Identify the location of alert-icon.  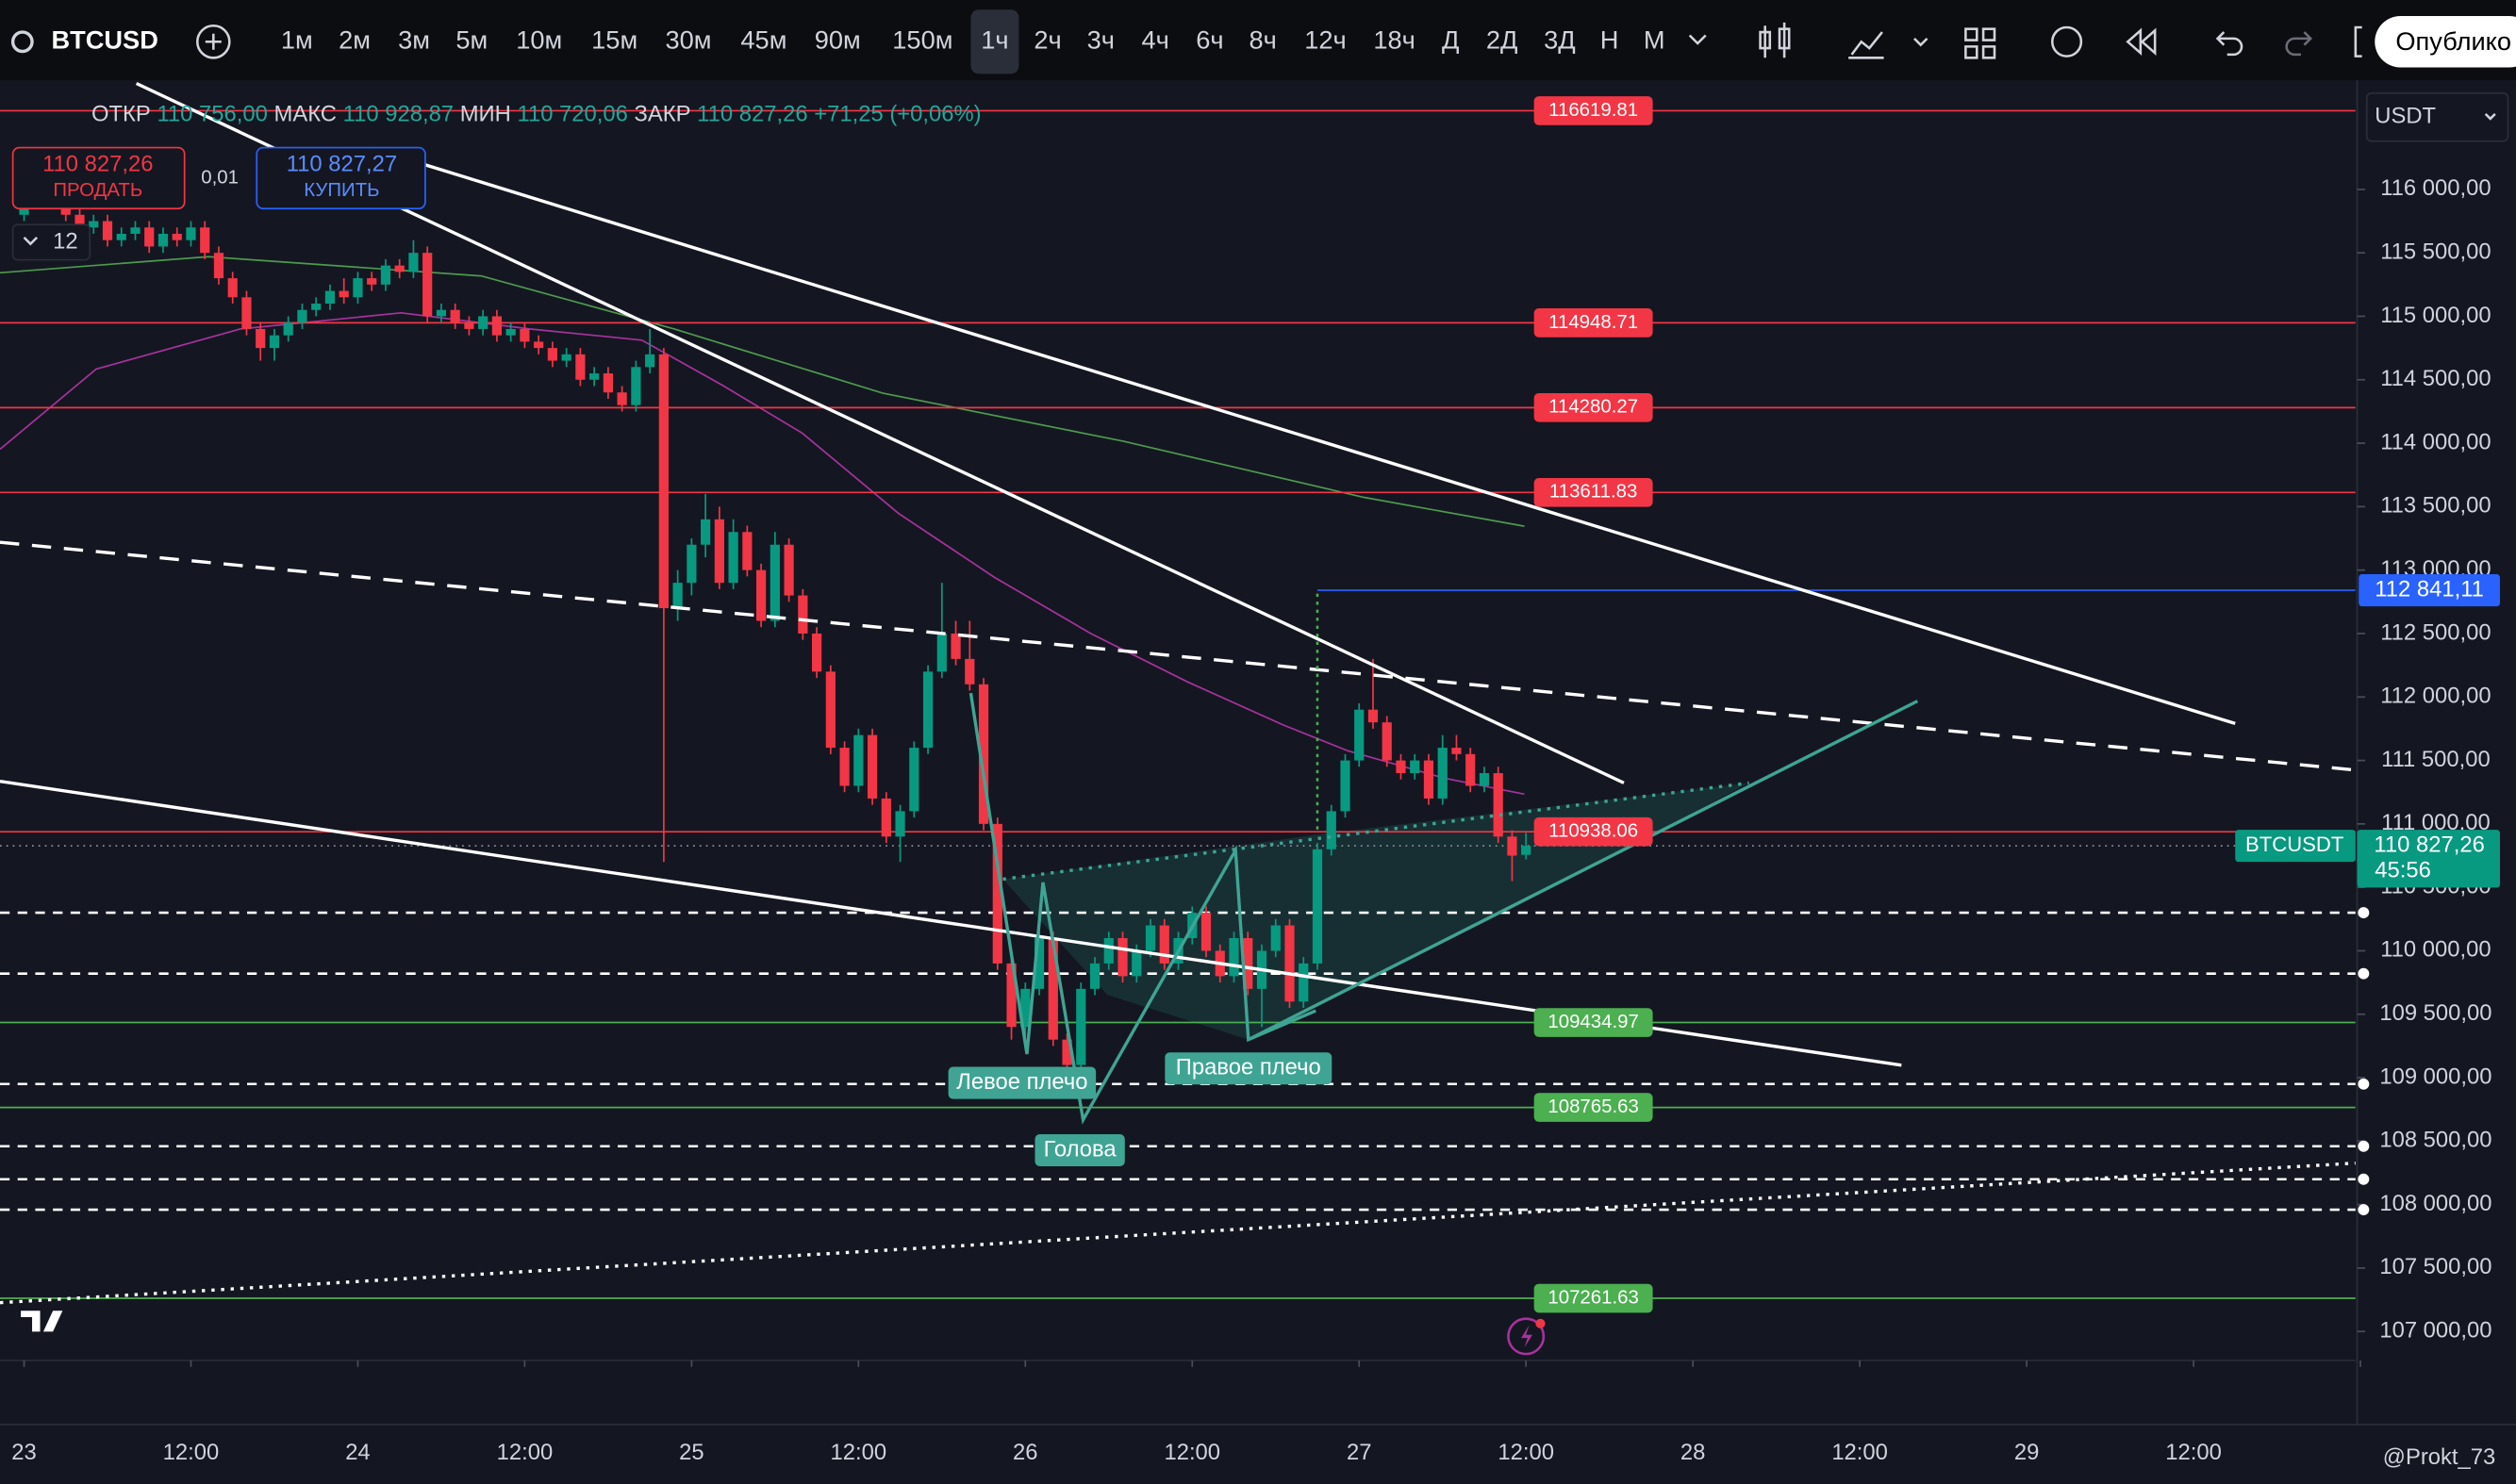
(2066, 41).